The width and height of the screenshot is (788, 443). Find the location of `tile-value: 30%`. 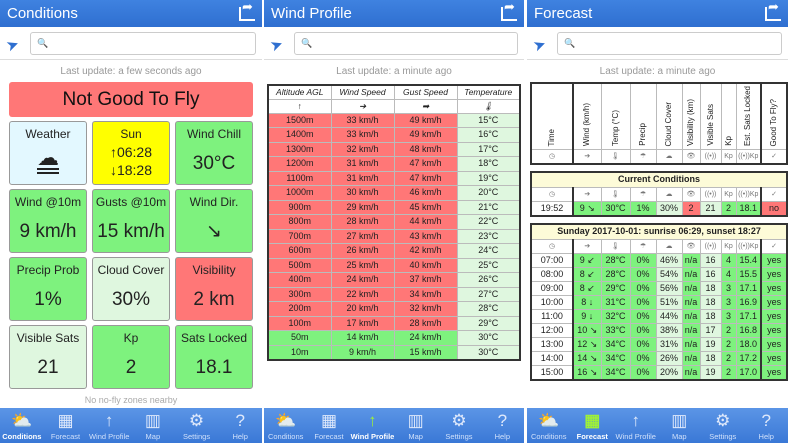

tile-value: 30% is located at coordinates (131, 299).